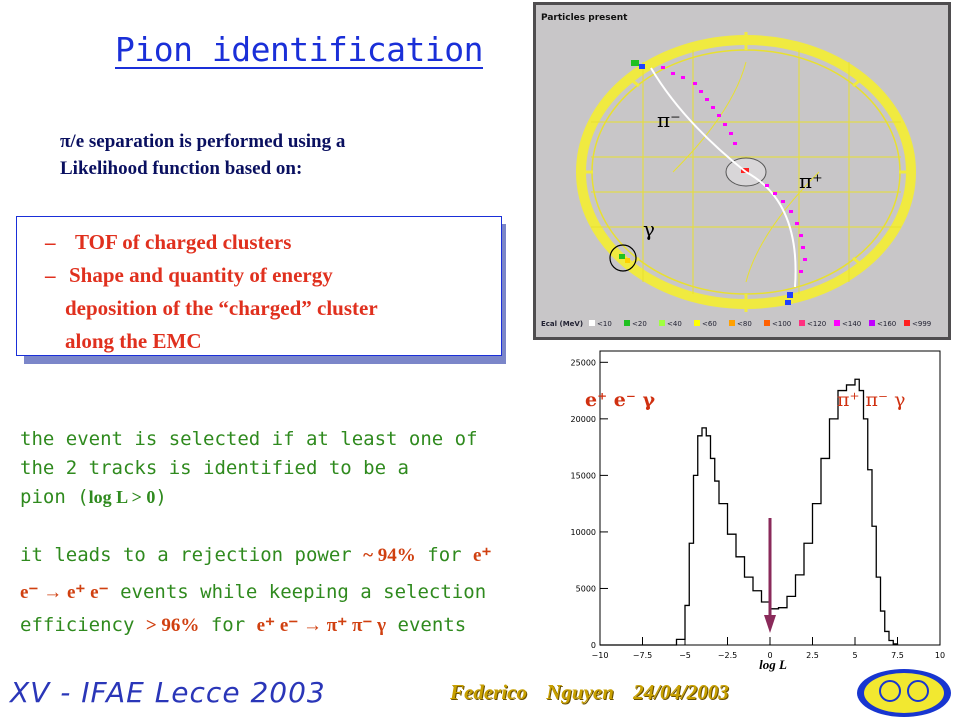  Describe the element at coordinates (674, 324) in the screenshot. I see `legend-label: <40` at that location.